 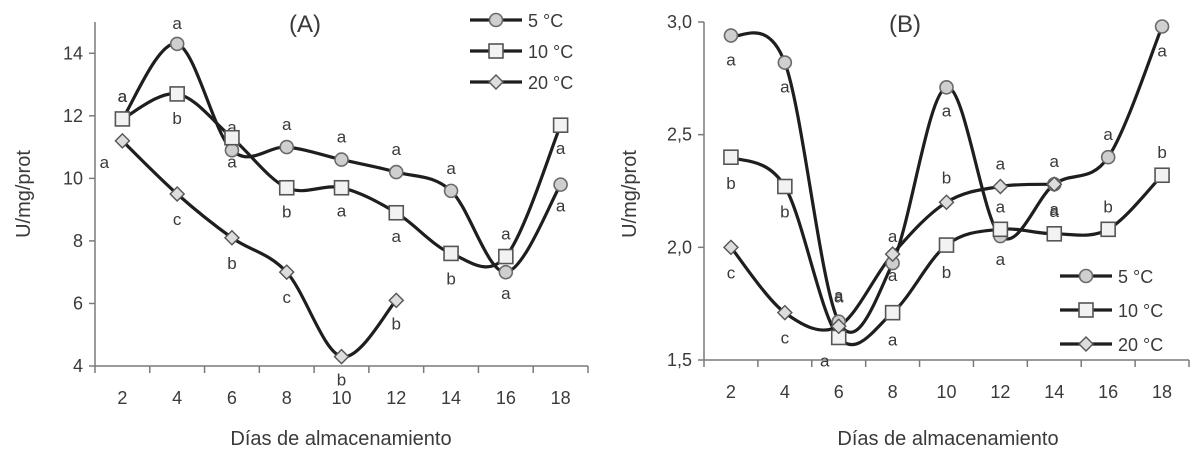 What do you see at coordinates (679, 360) in the screenshot?
I see `y-tick-label: 1,5` at bounding box center [679, 360].